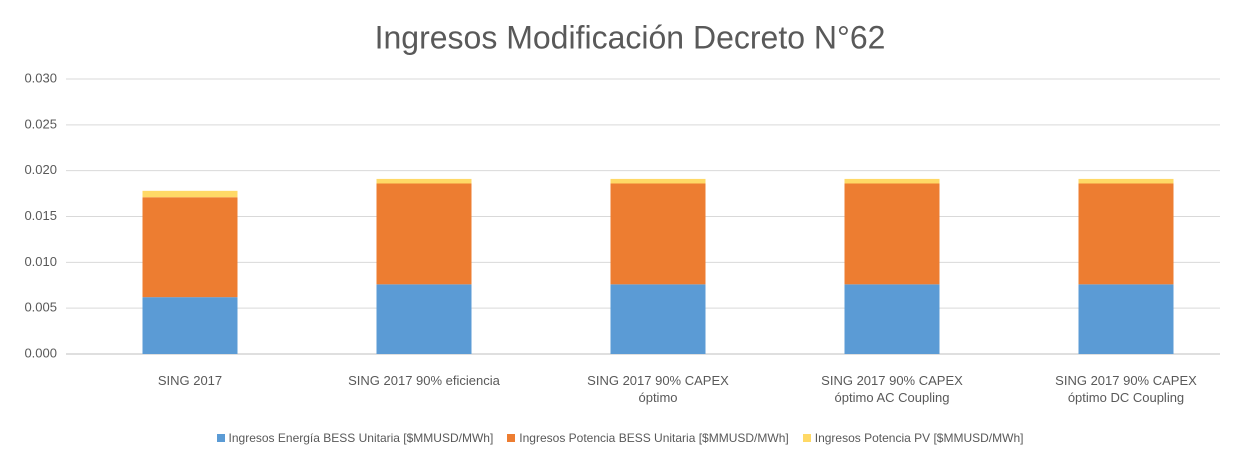 This screenshot has height=452, width=1240. Describe the element at coordinates (40, 77) in the screenshot. I see `y-tick-label: 0.030` at that location.